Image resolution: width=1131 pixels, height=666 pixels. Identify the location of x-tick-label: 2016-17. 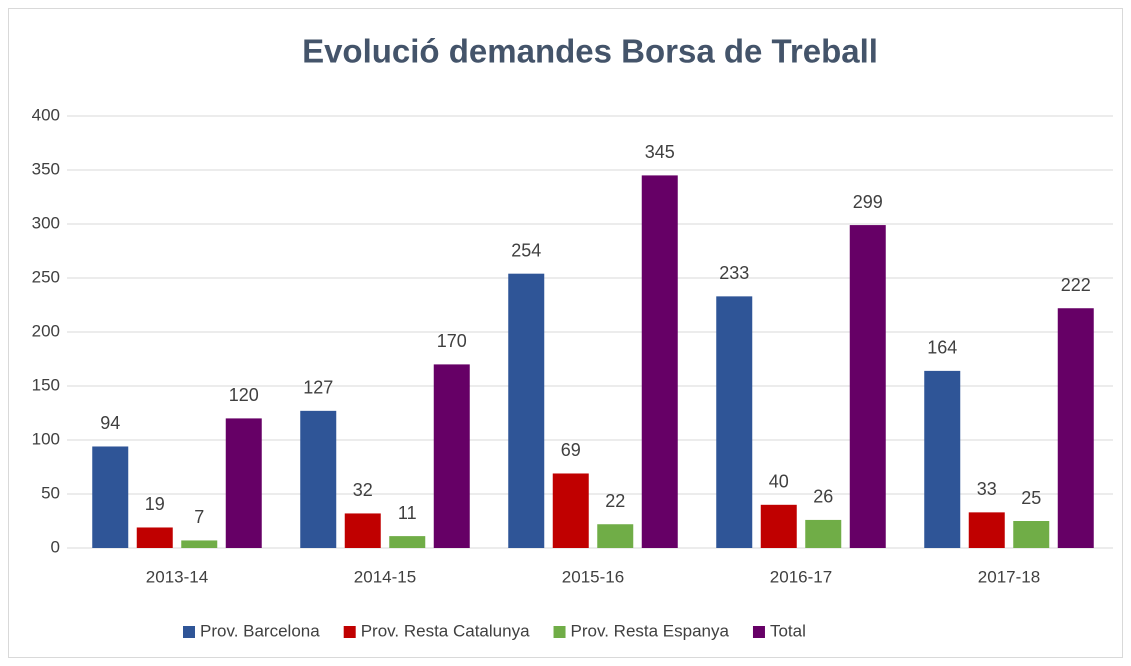
(801, 576).